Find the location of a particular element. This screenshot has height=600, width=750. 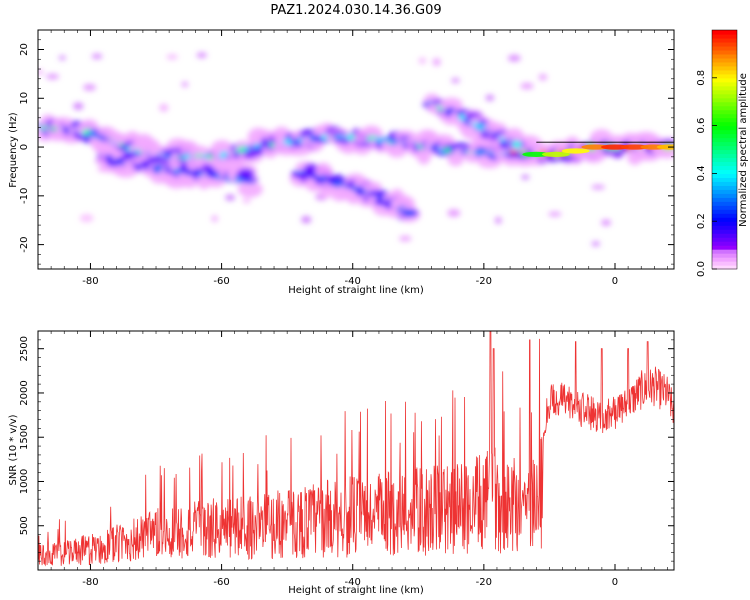

snr-xtick-label-0: -80 is located at coordinates (90, 582).